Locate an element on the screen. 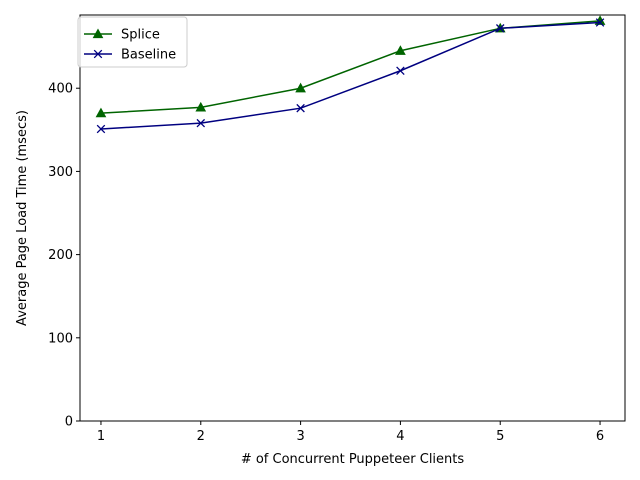 This screenshot has width=640, height=480. legend-label-baseline: Baseline is located at coordinates (148, 55).